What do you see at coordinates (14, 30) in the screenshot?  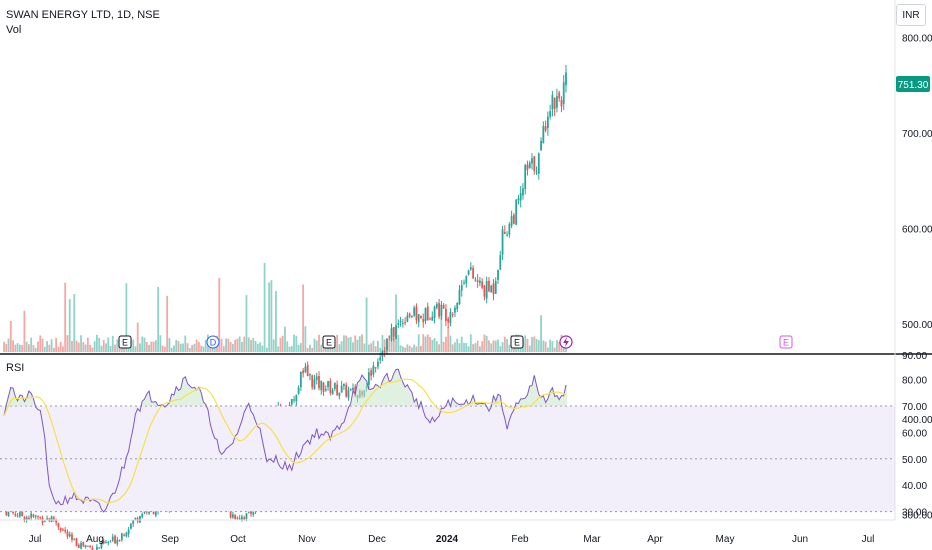 I see `volume-label: Vol` at bounding box center [14, 30].